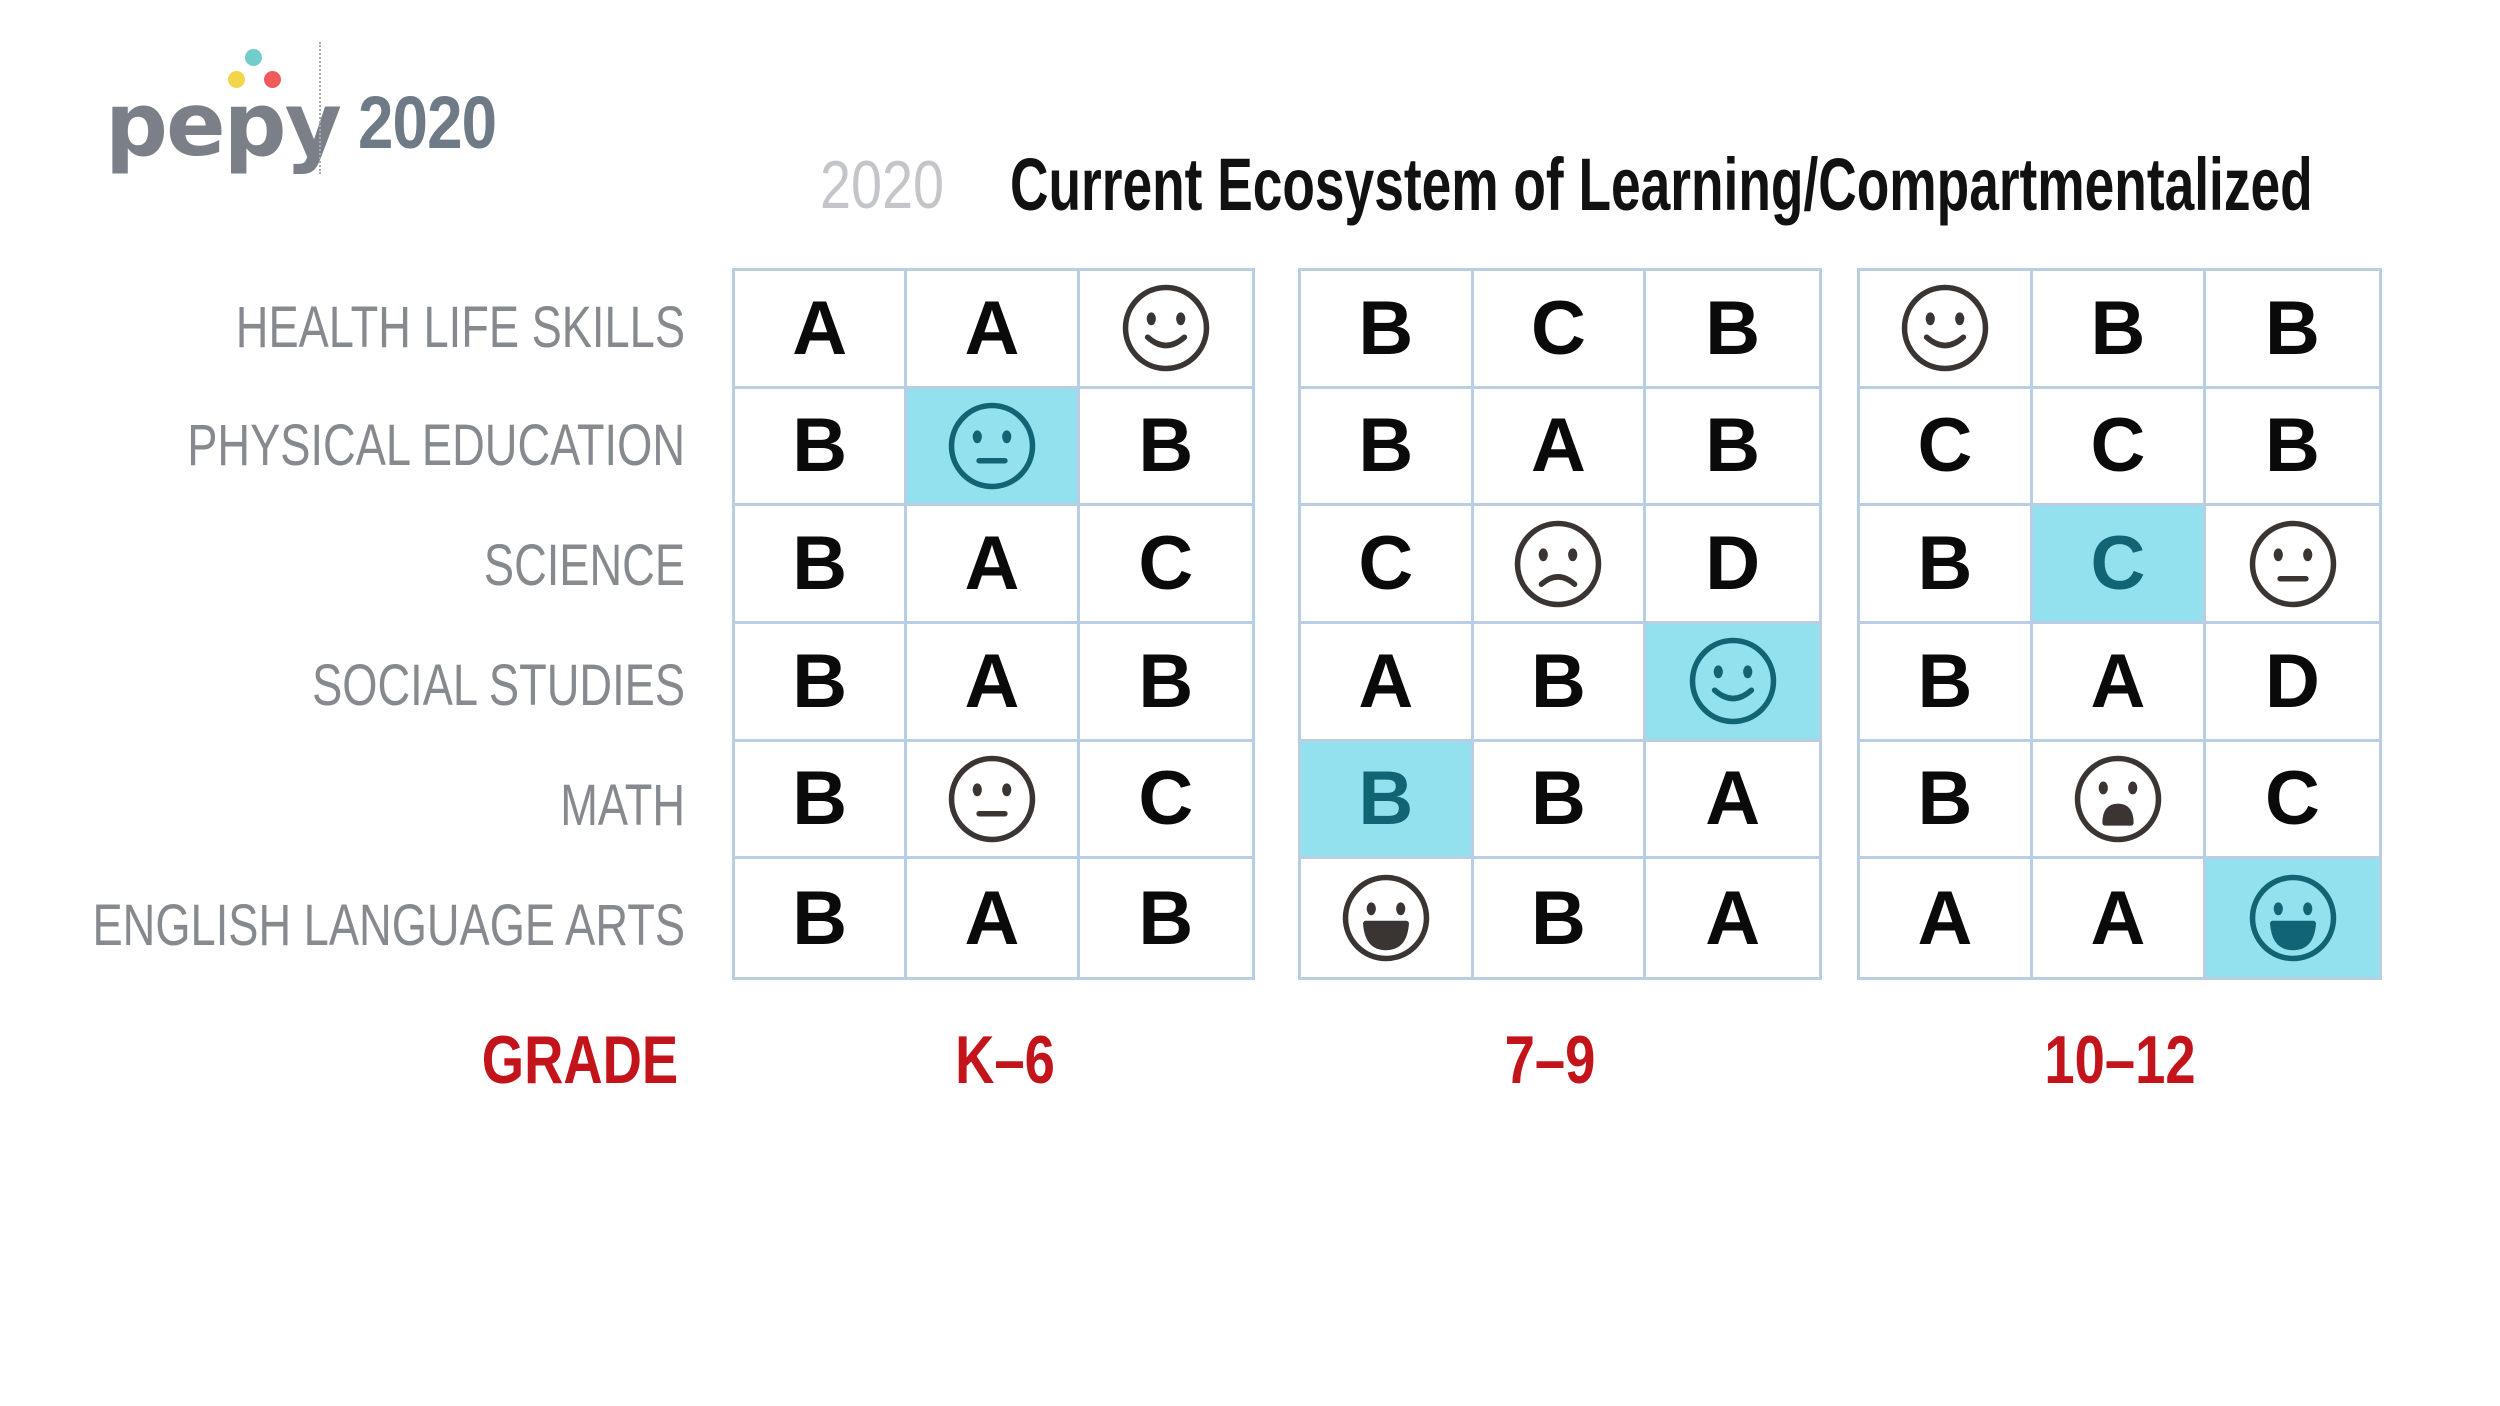 Image resolution: width=2500 pixels, height=1406 pixels. I want to click on frown-icon, so click(1558, 563).